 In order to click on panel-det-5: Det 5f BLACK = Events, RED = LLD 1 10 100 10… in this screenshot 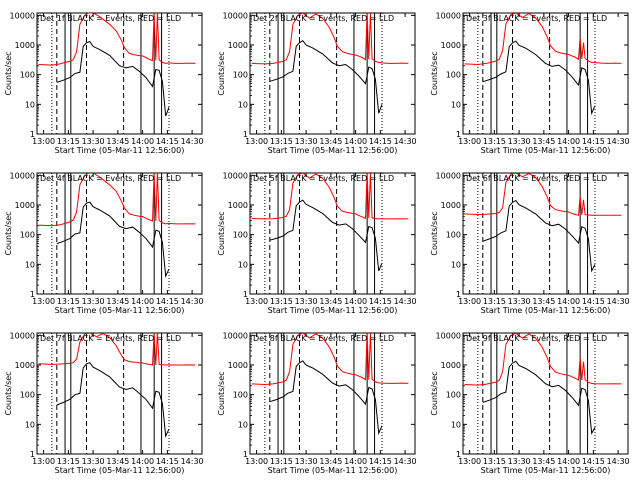, I will do `click(317, 243)`.